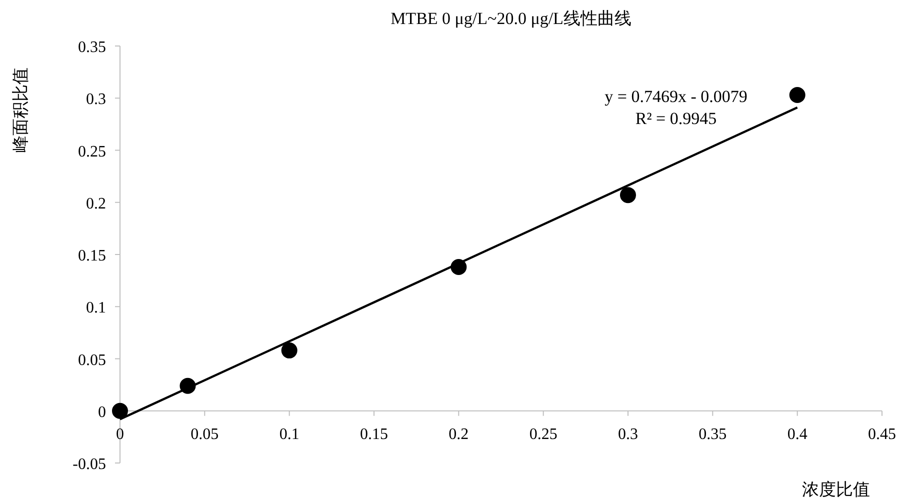  I want to click on x-tick-label: 0.45, so click(882, 434).